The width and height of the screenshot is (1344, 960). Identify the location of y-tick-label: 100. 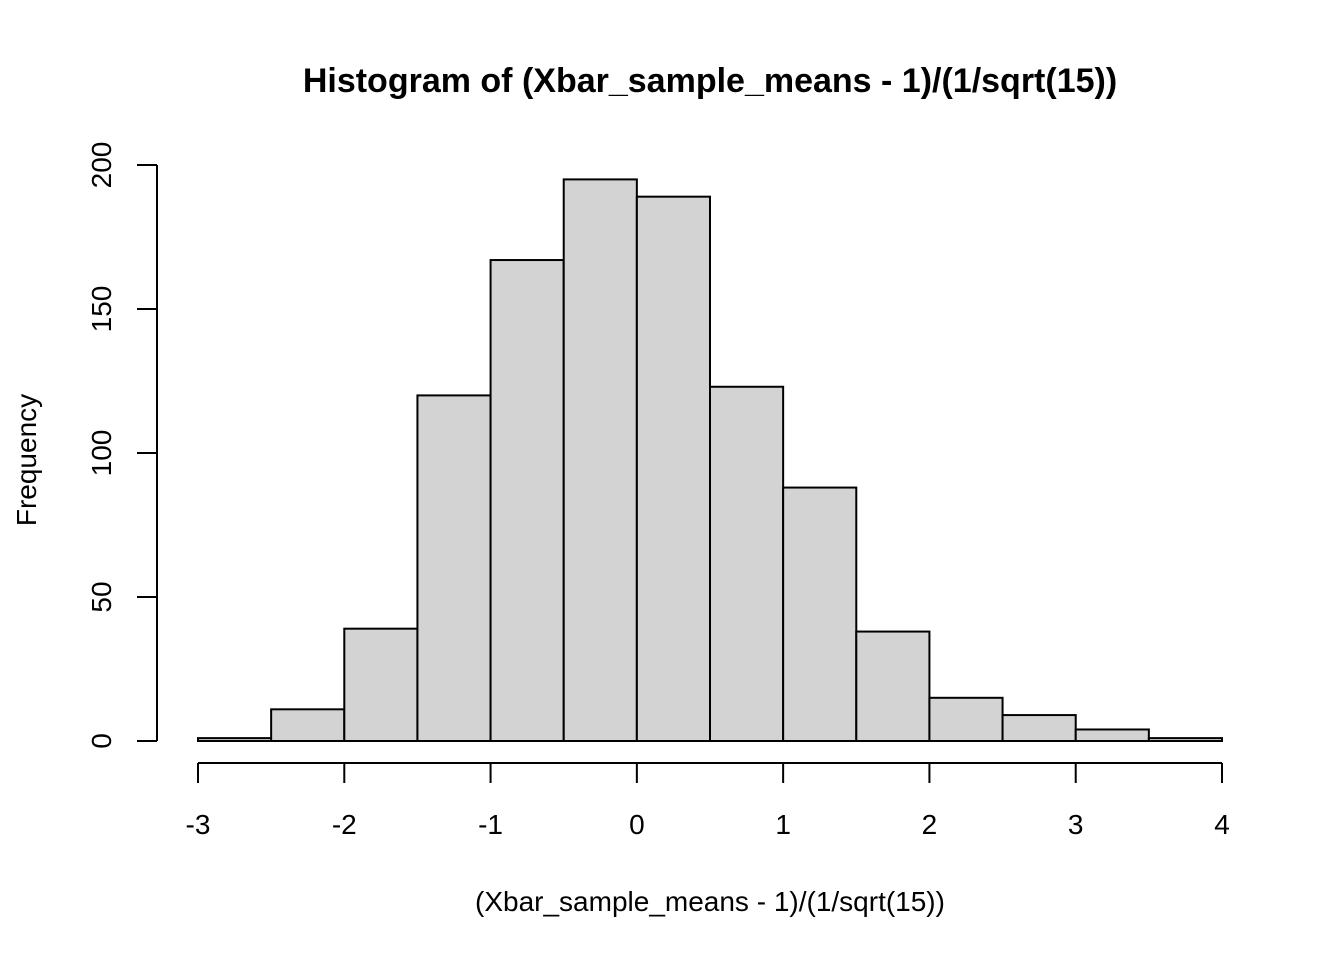
(101, 453).